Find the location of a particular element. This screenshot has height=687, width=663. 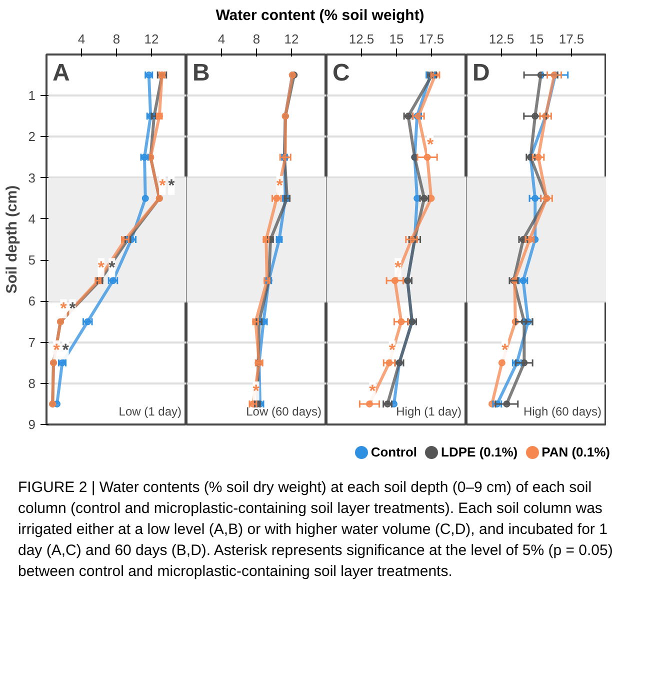

legend-label: PAN (0.1%) is located at coordinates (576, 452).